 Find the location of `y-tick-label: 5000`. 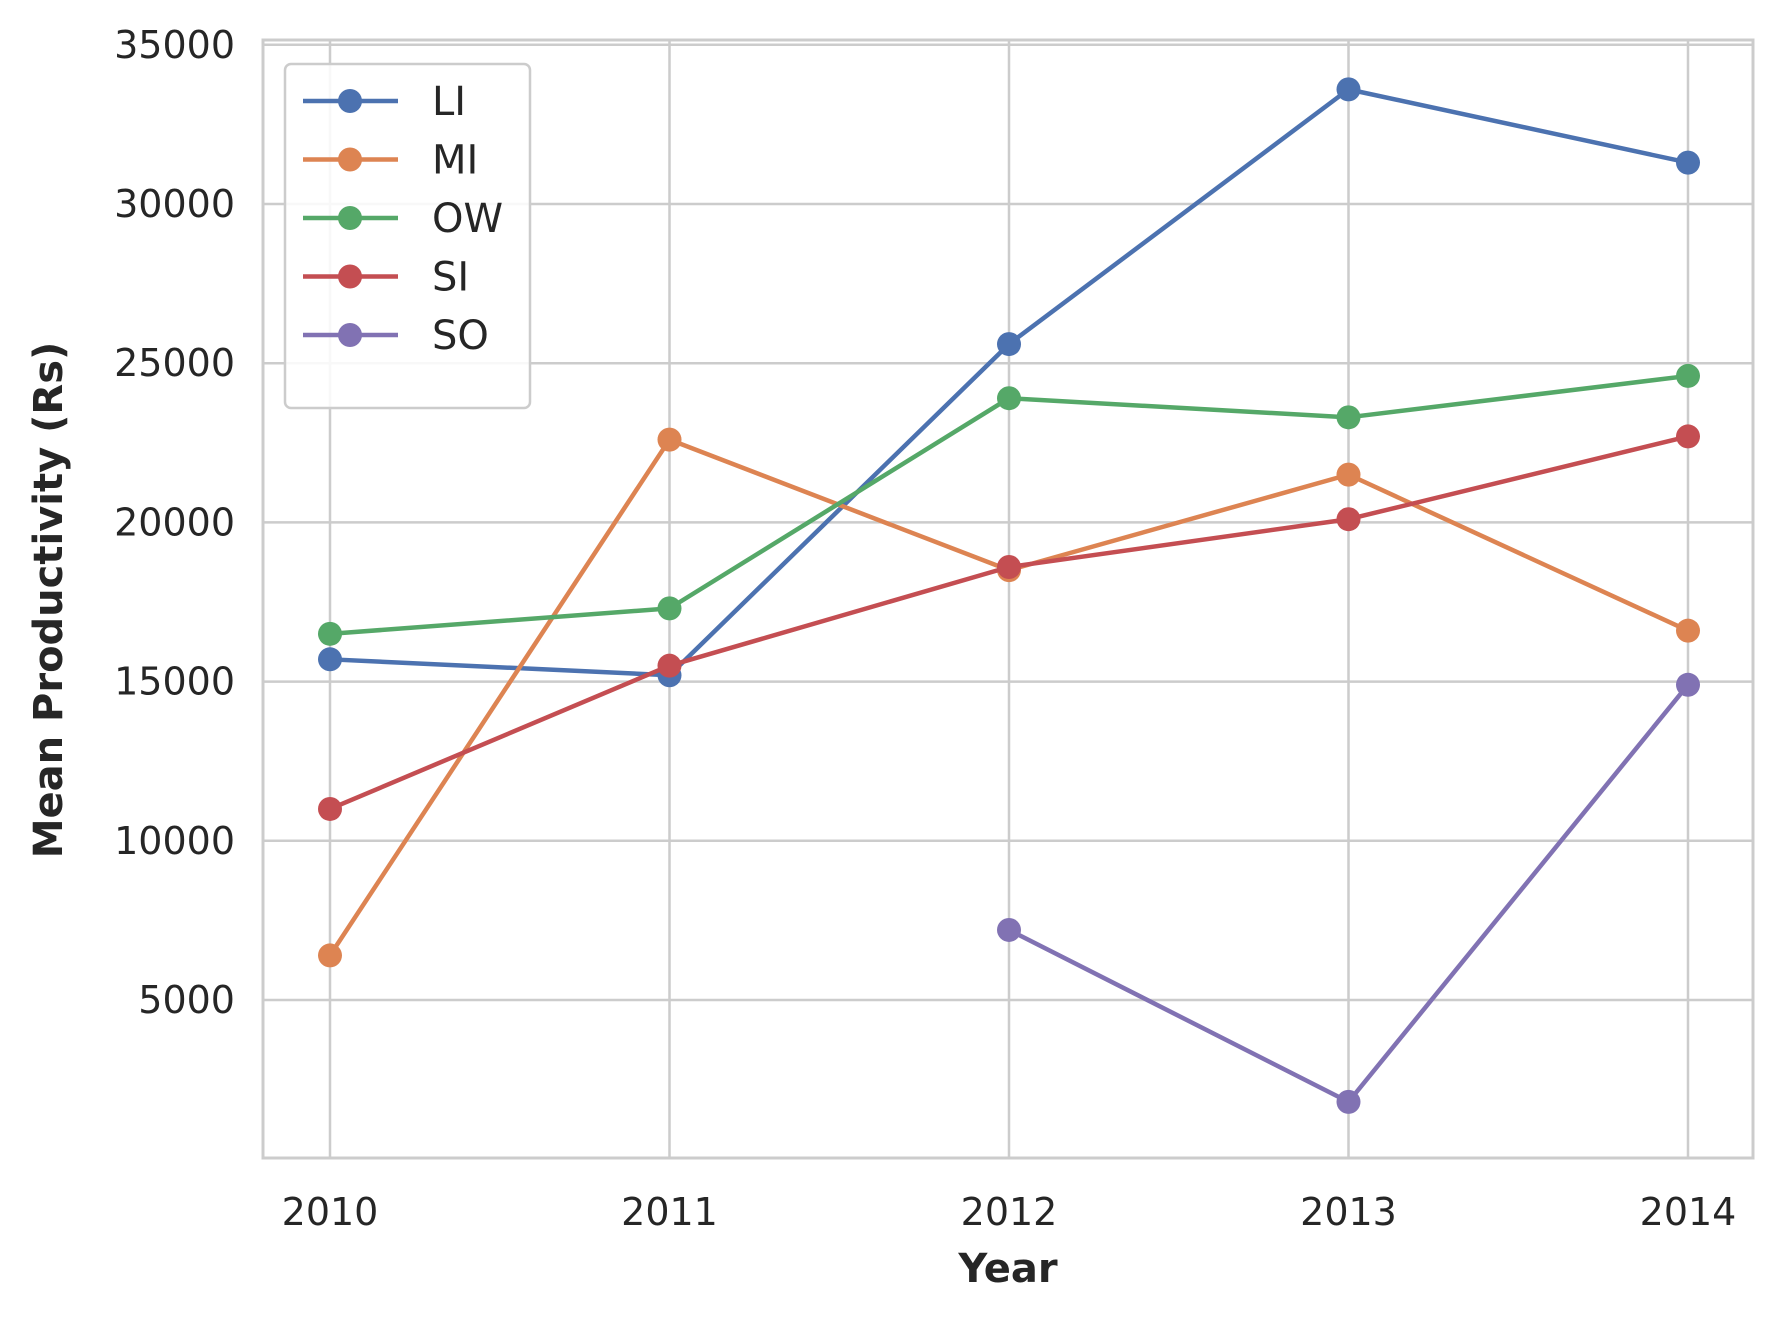

y-tick-label: 5000 is located at coordinates (186, 1000).